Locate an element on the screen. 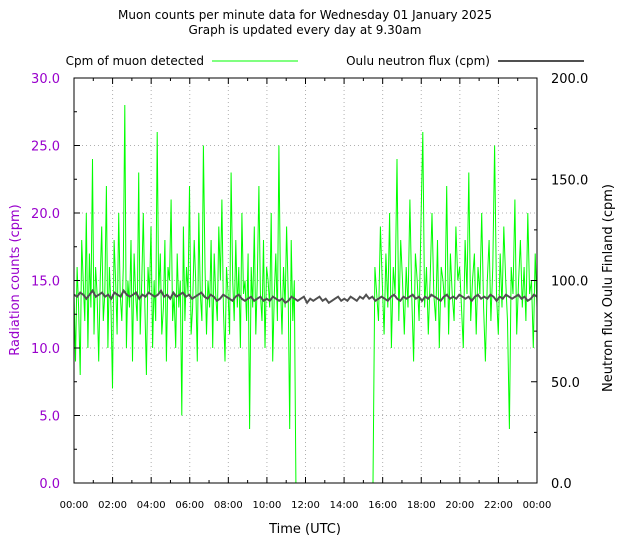  x-tick-label: 10:00 is located at coordinates (267, 505).